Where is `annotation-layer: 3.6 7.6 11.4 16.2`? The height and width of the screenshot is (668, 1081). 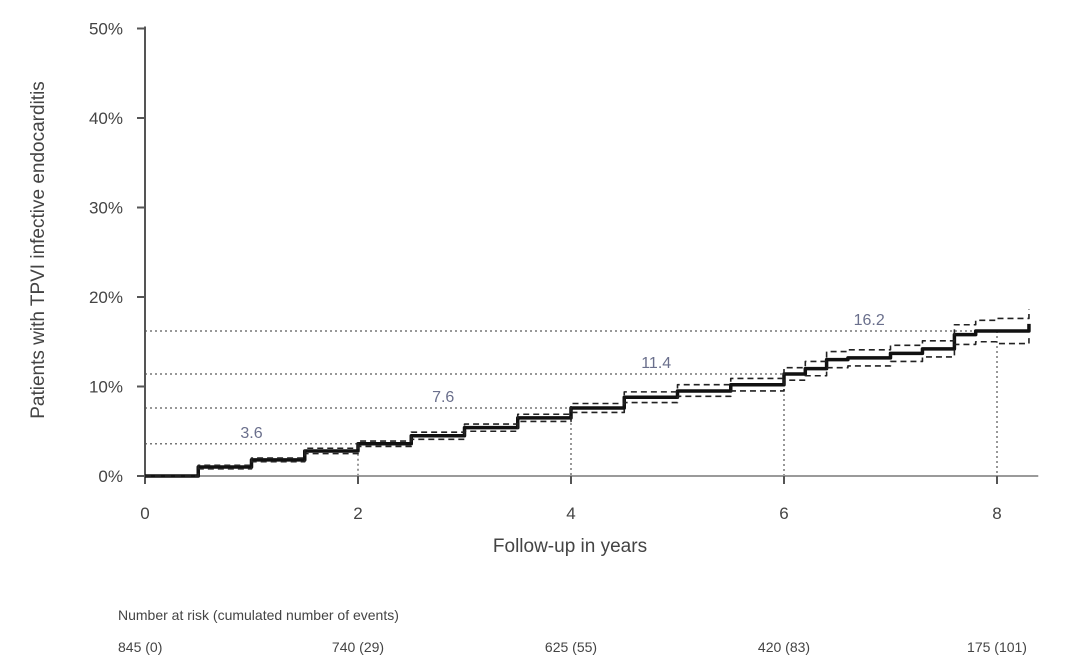 annotation-layer: 3.6 7.6 11.4 16.2 is located at coordinates (562, 377).